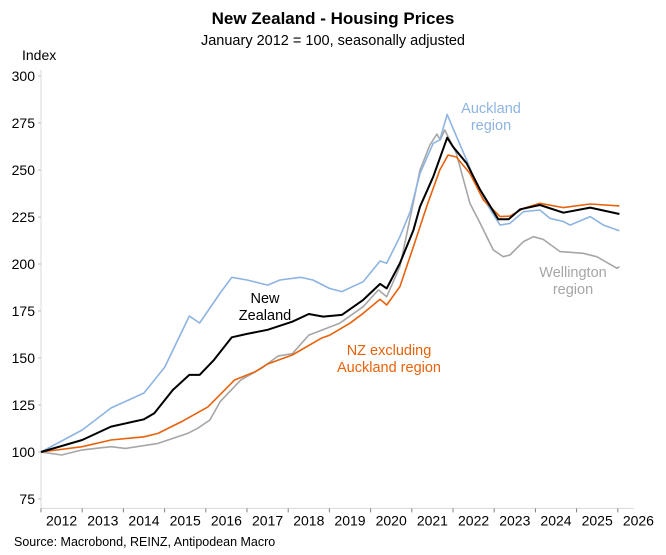 Image resolution: width=666 pixels, height=555 pixels. I want to click on series-annotation-label: Auckland region, so click(389, 368).